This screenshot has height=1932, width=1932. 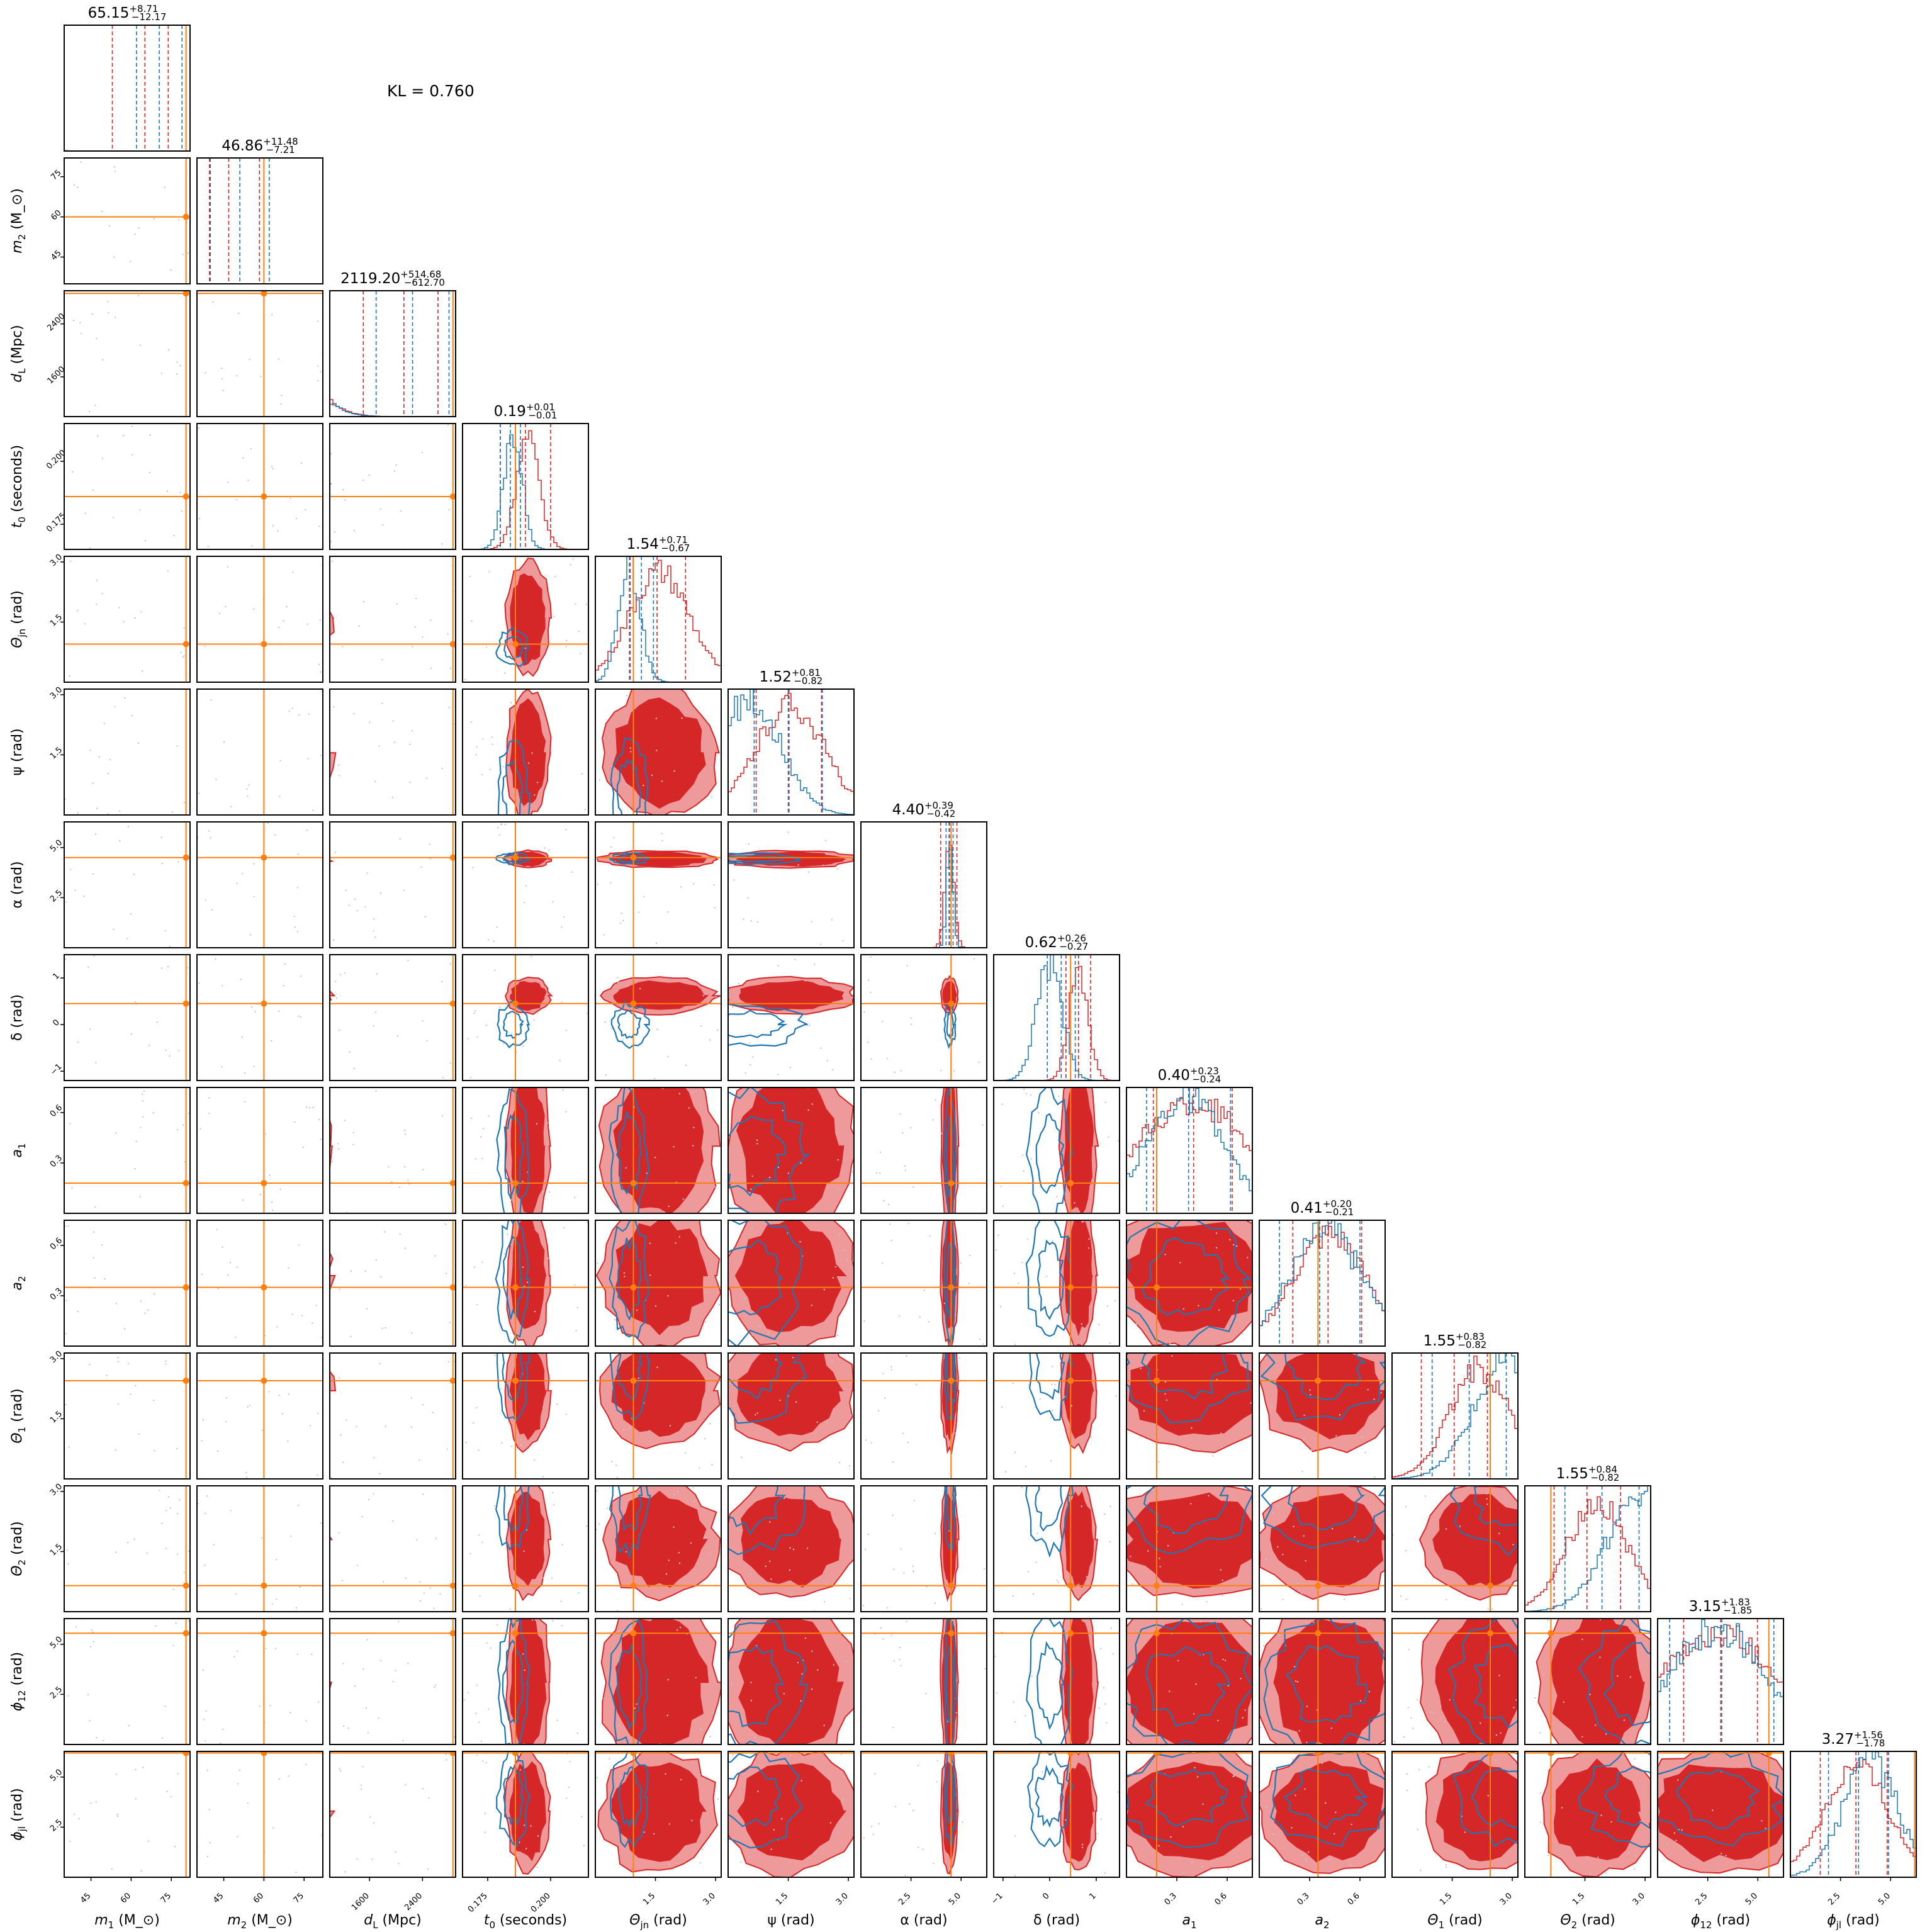 What do you see at coordinates (791, 1839) in the screenshot?
I see `panel-phijl-psi: 1.5 3.0ψ (rad)` at bounding box center [791, 1839].